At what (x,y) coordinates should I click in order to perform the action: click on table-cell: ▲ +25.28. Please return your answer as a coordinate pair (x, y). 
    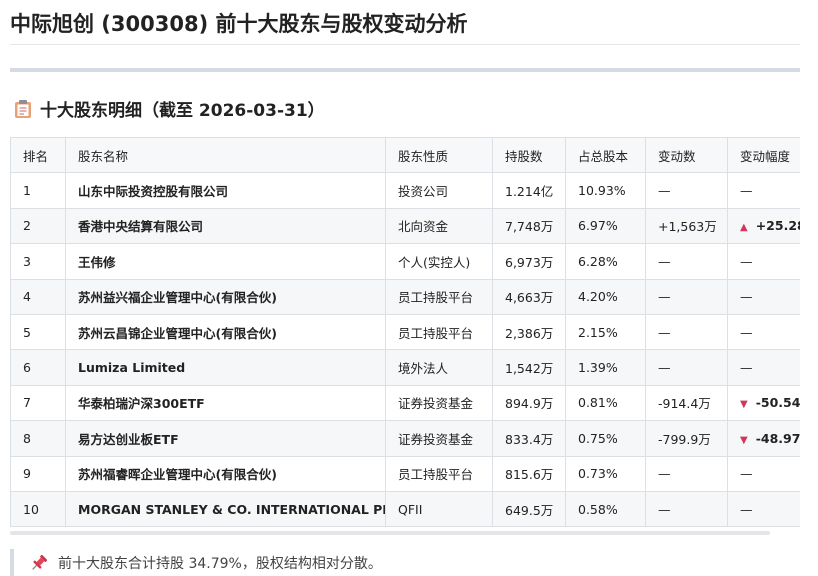
    Looking at the image, I should click on (763, 226).